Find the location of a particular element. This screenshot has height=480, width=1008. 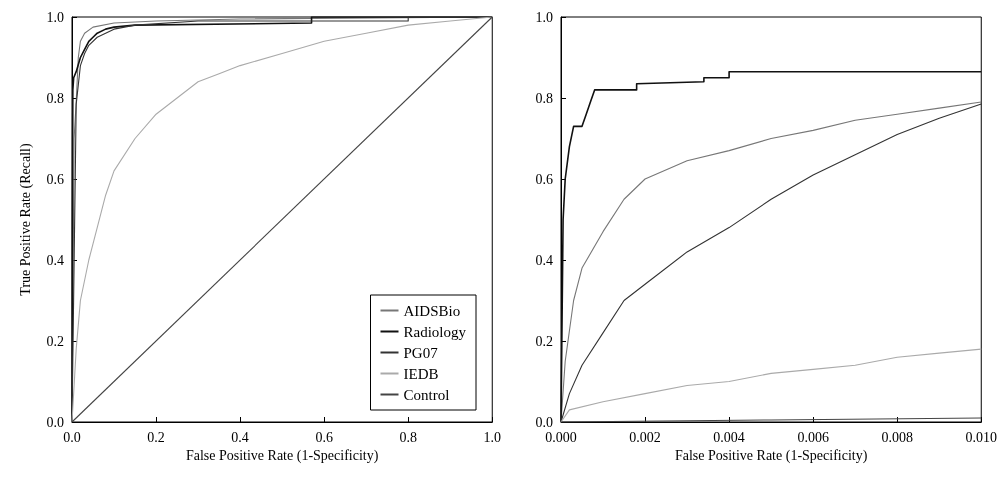

legend-label: IEDB is located at coordinates (421, 373).